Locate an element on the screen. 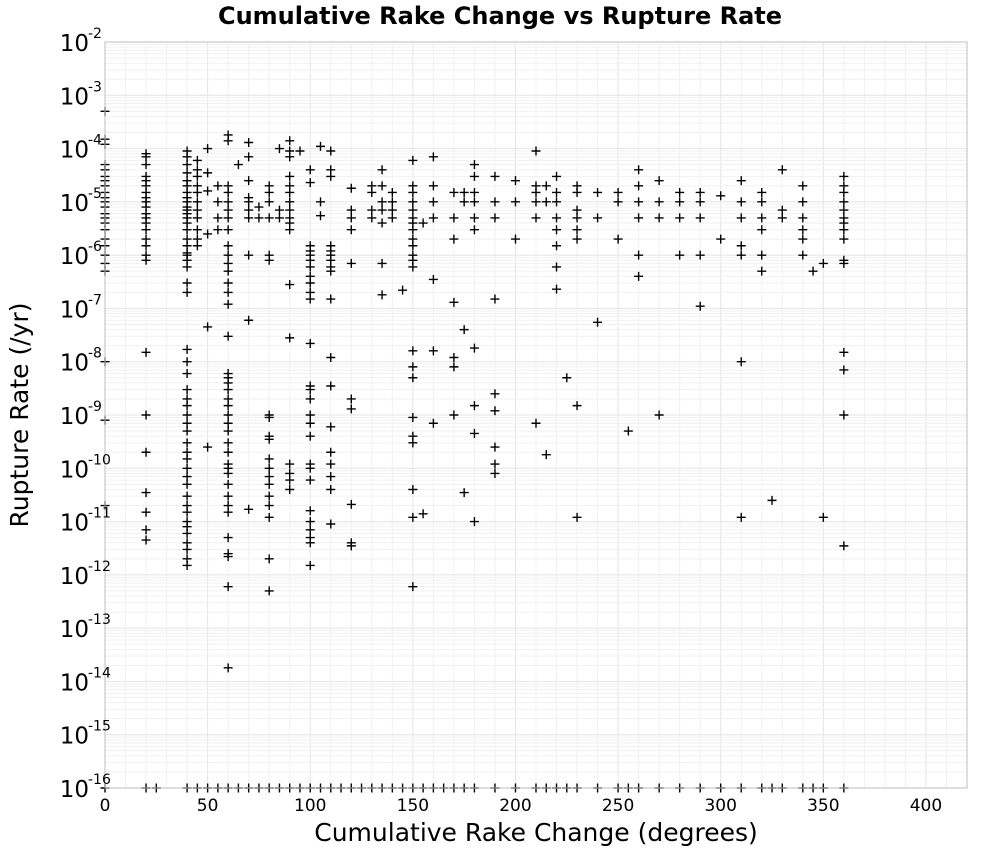  y-tick-exponent: -14 is located at coordinates (99, 673).